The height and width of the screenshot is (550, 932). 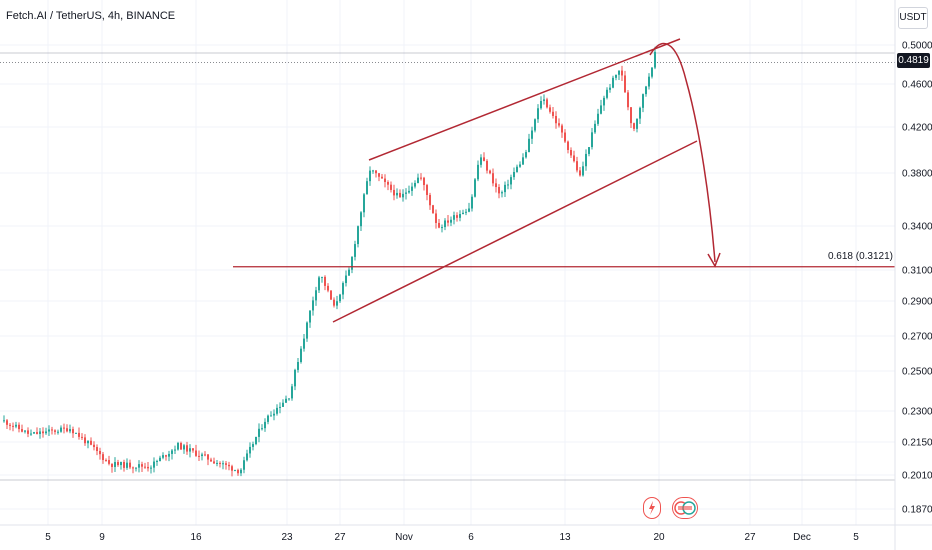 What do you see at coordinates (196, 537) in the screenshot?
I see `x-tick-label: 16` at bounding box center [196, 537].